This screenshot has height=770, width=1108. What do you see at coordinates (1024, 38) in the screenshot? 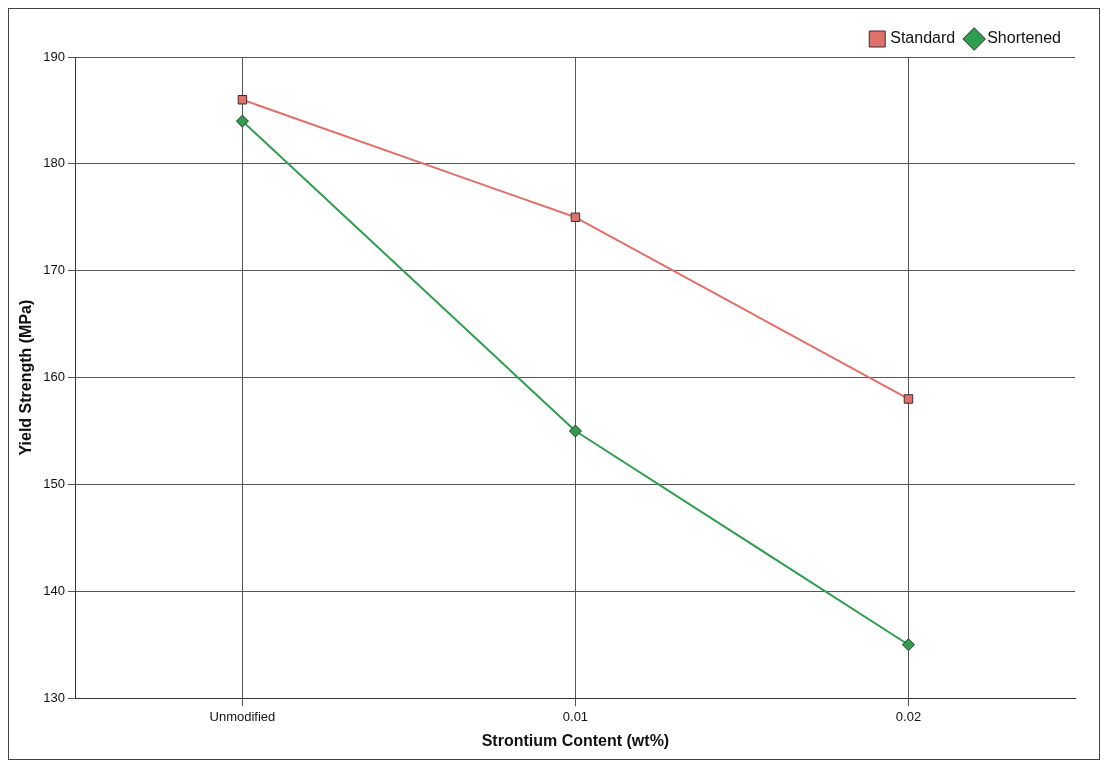
I see `legend-label: Shortened` at bounding box center [1024, 38].